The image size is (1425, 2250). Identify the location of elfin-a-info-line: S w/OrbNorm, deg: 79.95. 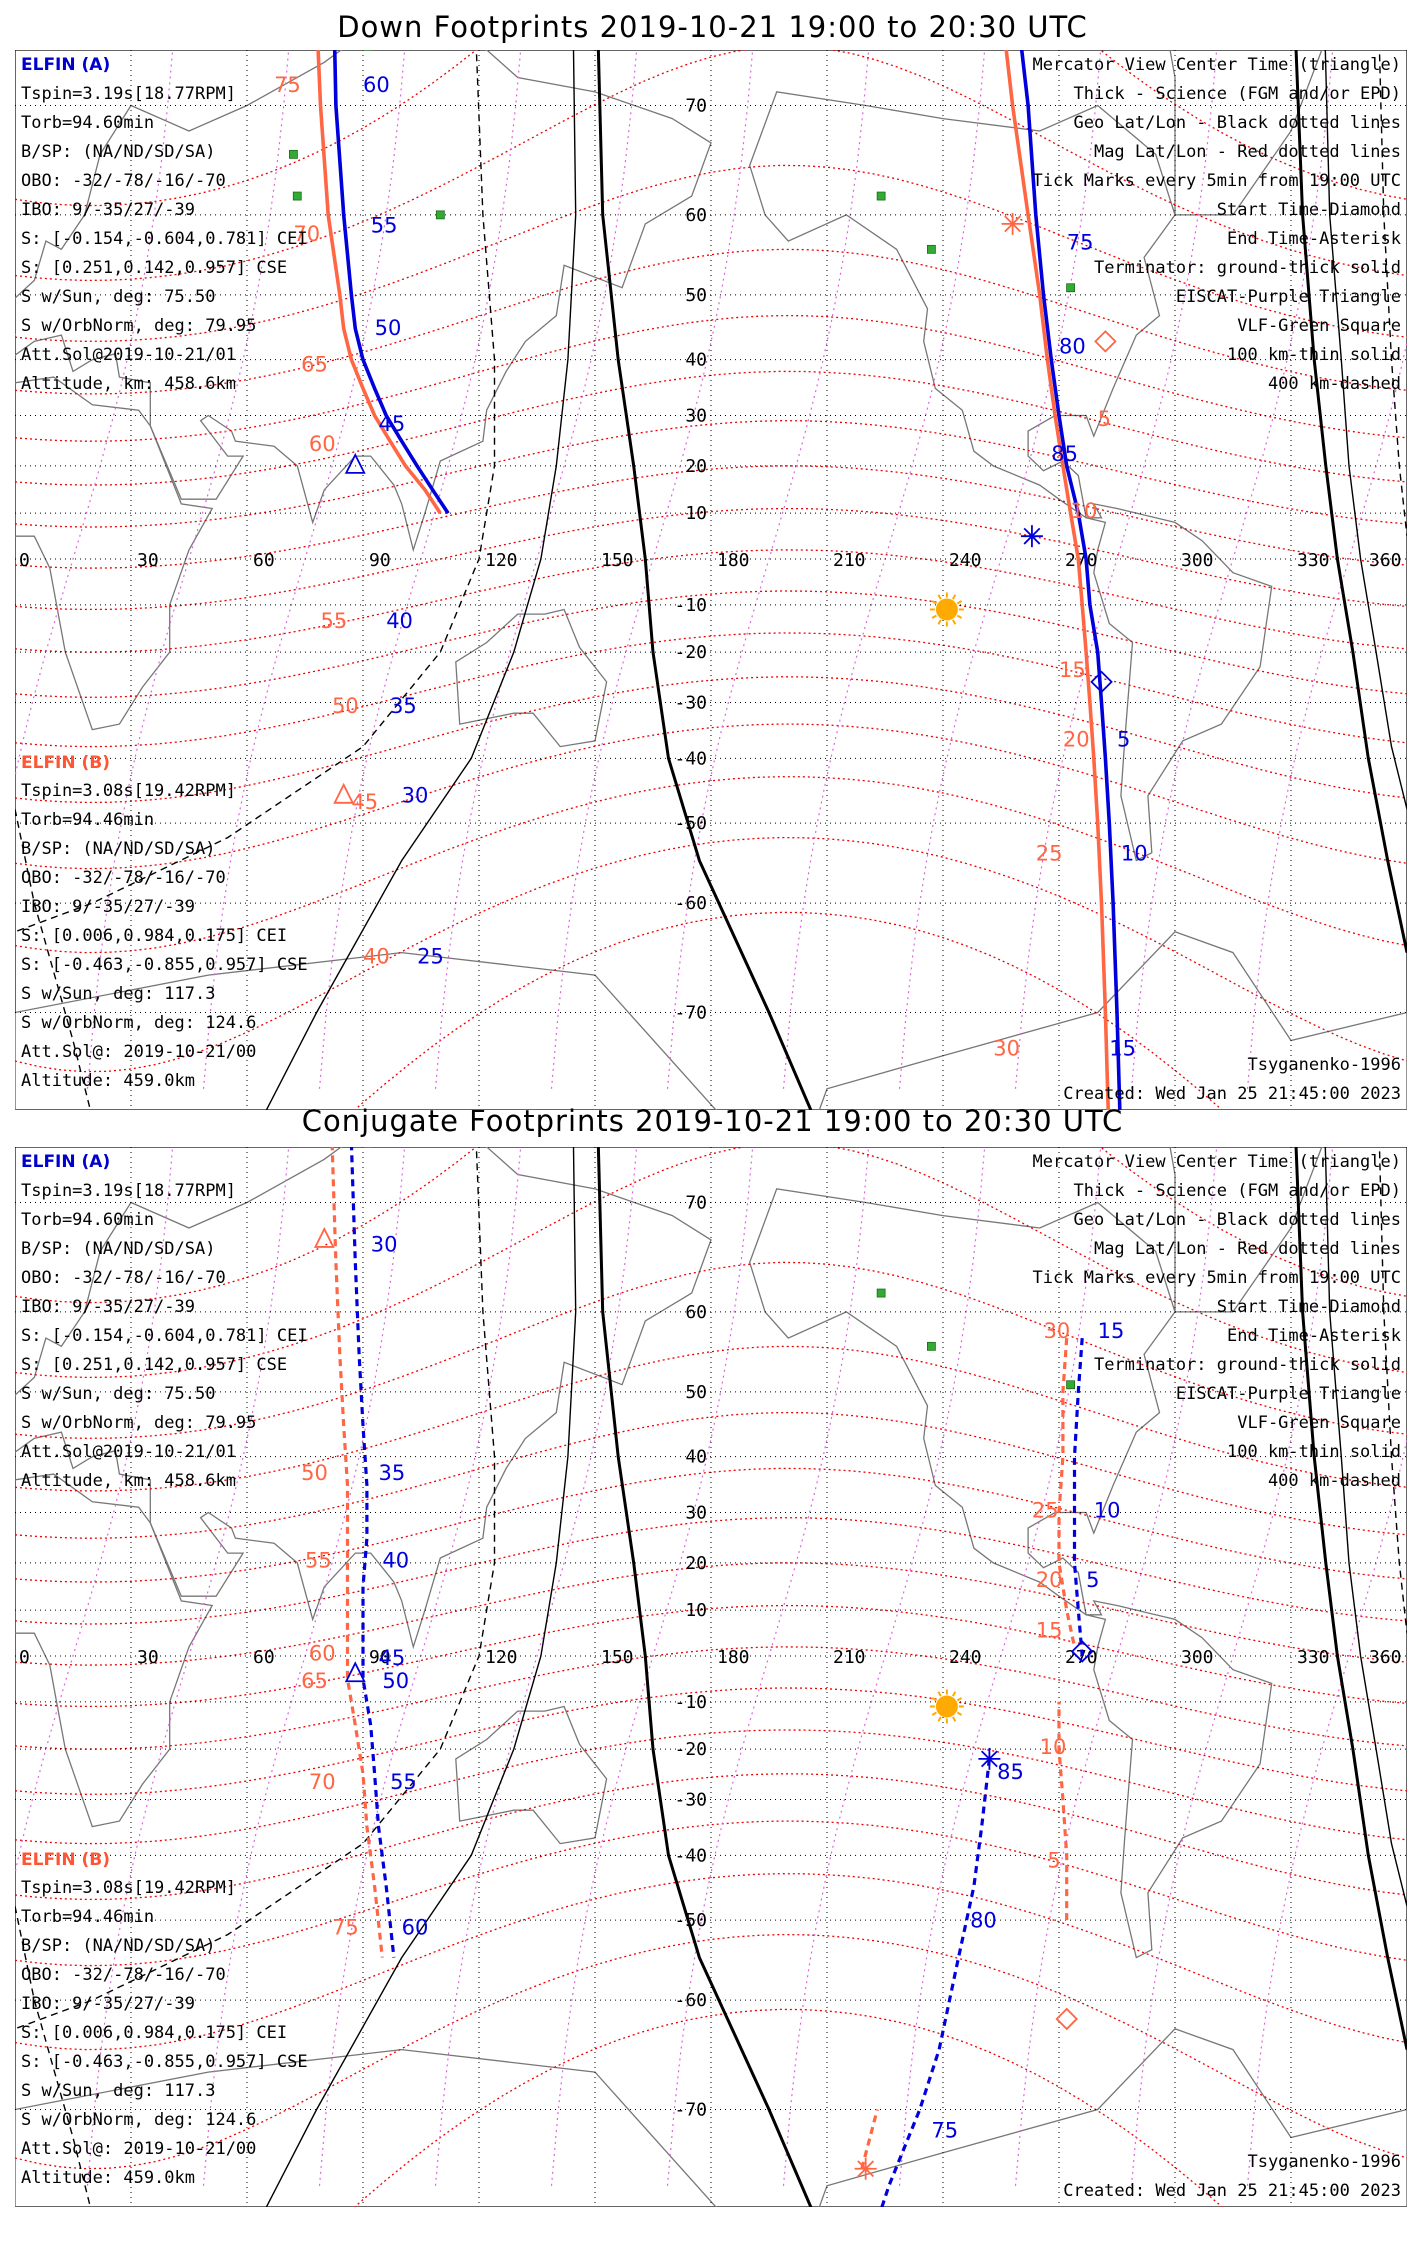
(138, 1423).